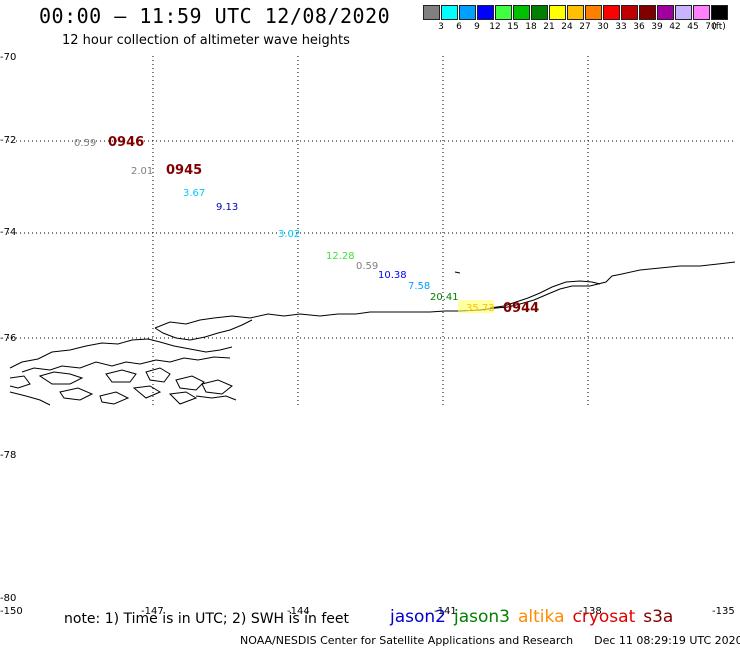 The height and width of the screenshot is (650, 740). I want to click on observation-highlight, so click(476, 306).